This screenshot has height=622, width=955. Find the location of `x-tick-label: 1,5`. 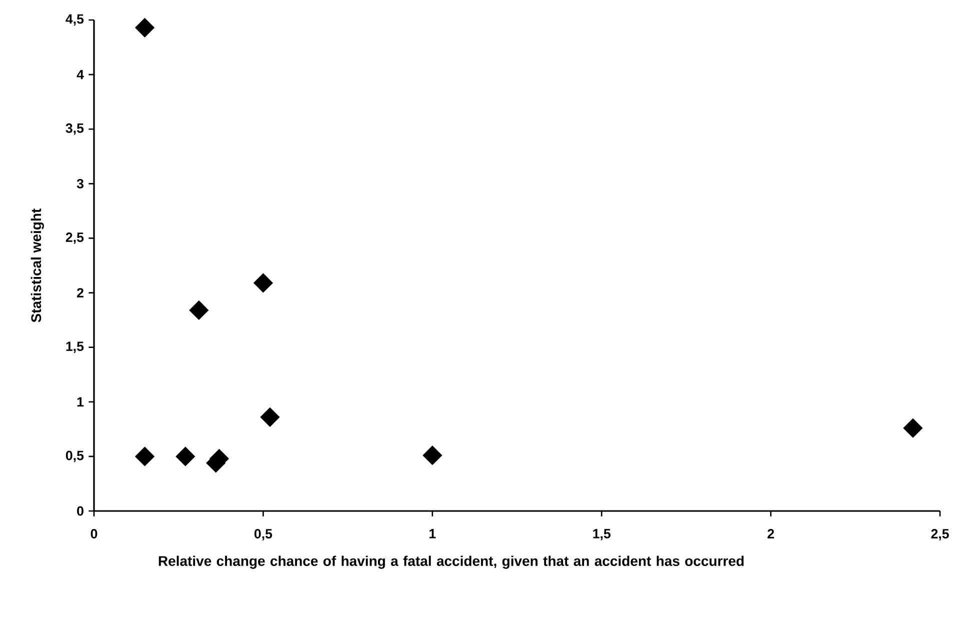

x-tick-label: 1,5 is located at coordinates (602, 534).